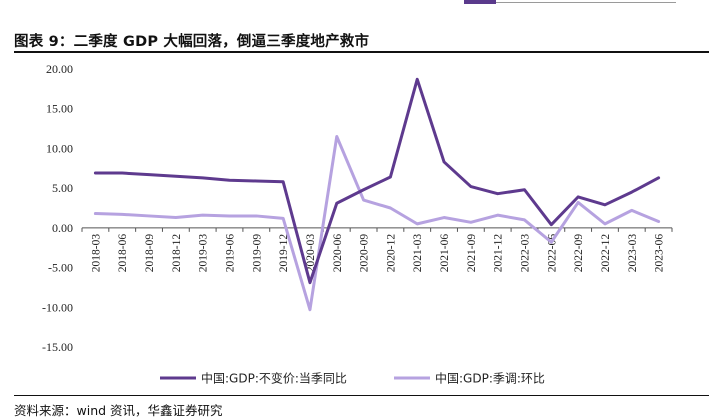 The image size is (709, 419). Describe the element at coordinates (118, 410) in the screenshot. I see `source-note: 资料来源：wind 资讯，华鑫证券研究` at that location.